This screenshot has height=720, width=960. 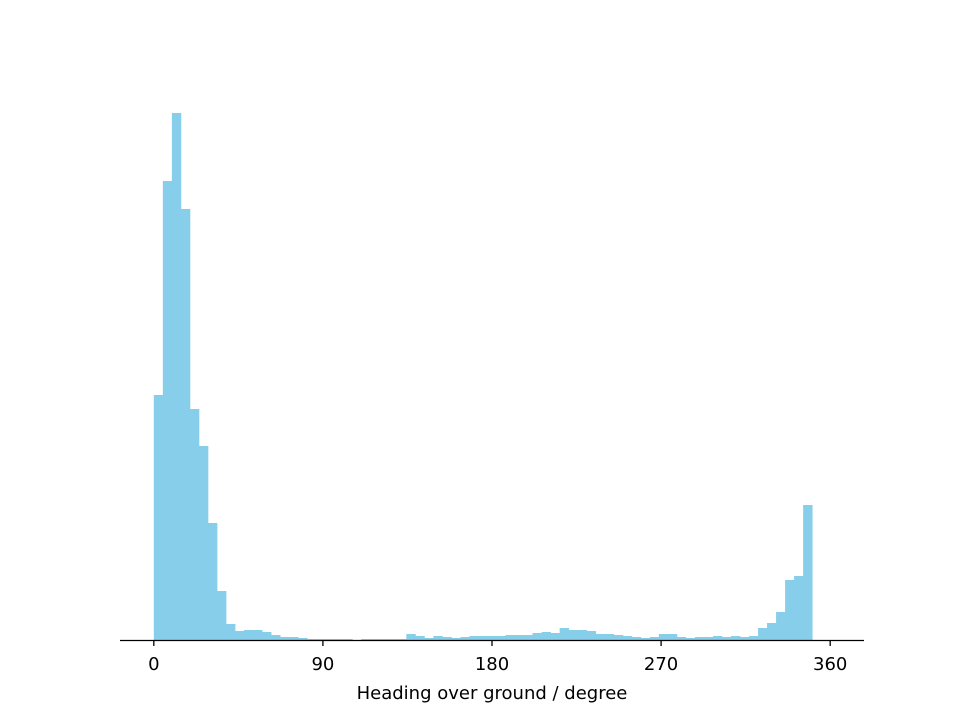 I want to click on x-tick-label: 90, so click(x=322, y=664).